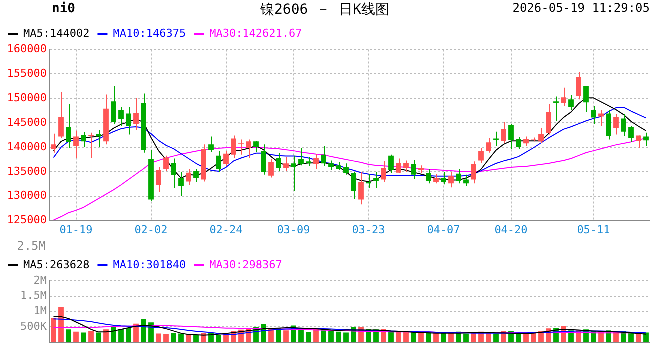 The width and height of the screenshot is (660, 360). Describe the element at coordinates (27, 220) in the screenshot. I see `y-tick-label: 125000` at that location.